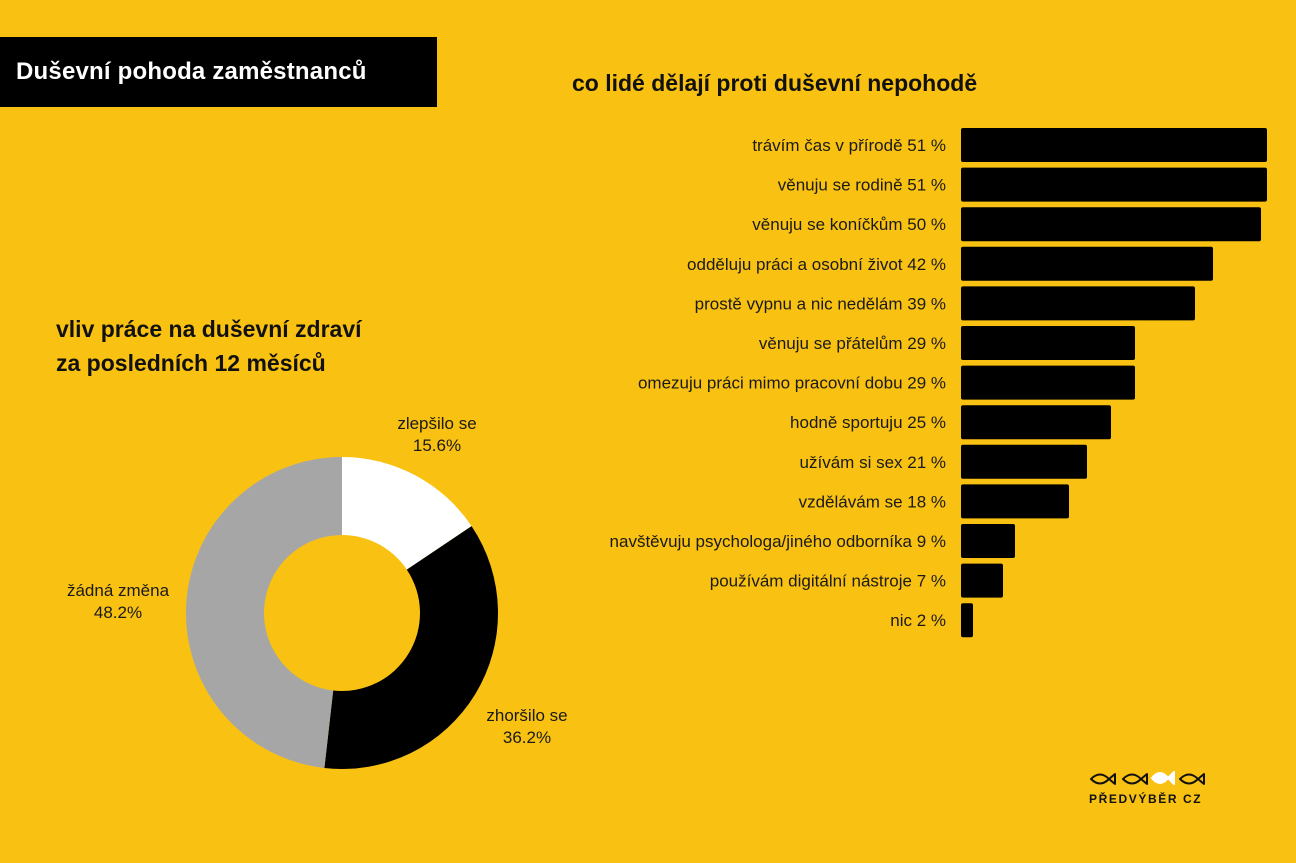 The width and height of the screenshot is (1296, 863). I want to click on bar-label: věnuju se přátelům 29 %, so click(852, 343).